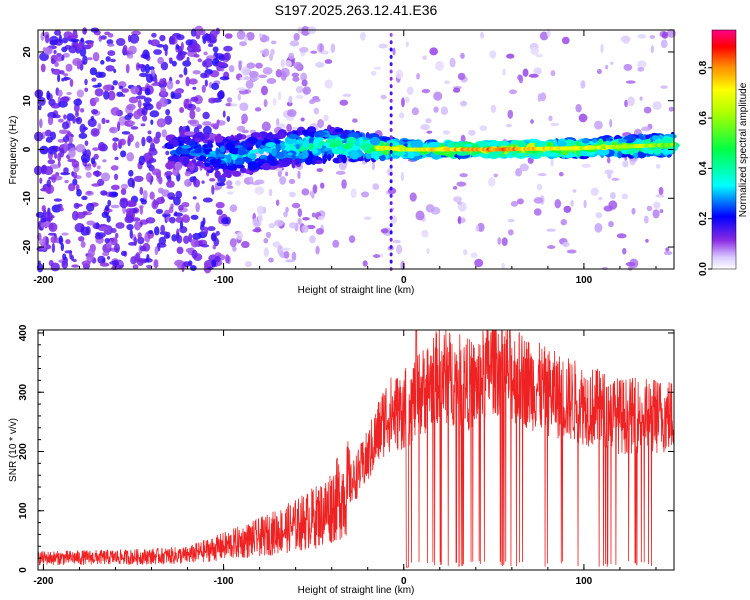 The image size is (750, 600). What do you see at coordinates (703, 168) in the screenshot?
I see `colorbar-tick-label: 0.4` at bounding box center [703, 168].